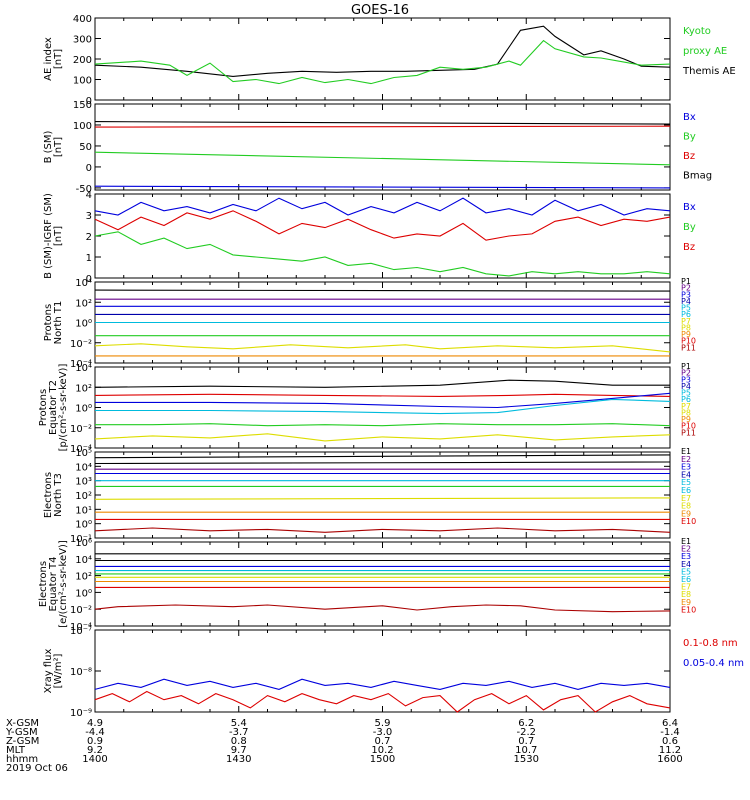 This screenshot has width=750, height=800. What do you see at coordinates (89, 237) in the screenshot?
I see `y-tick-label: 2` at bounding box center [89, 237].